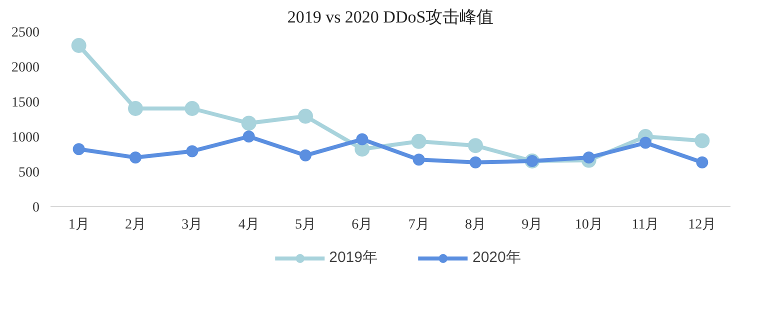  What do you see at coordinates (532, 225) in the screenshot?
I see `x-tick-label: 9月` at bounding box center [532, 225].